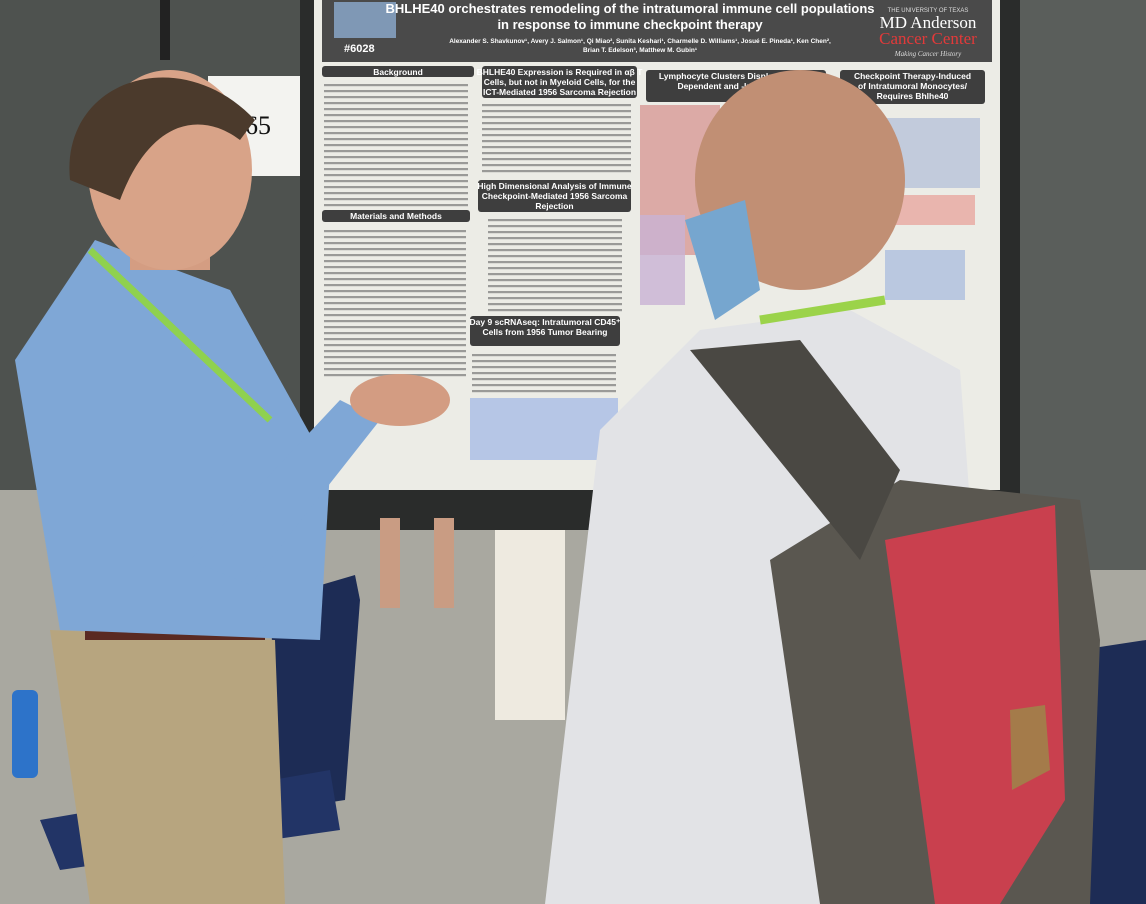 The width and height of the screenshot is (1146, 904). I want to click on section-heading: Materials and Methods, so click(396, 216).